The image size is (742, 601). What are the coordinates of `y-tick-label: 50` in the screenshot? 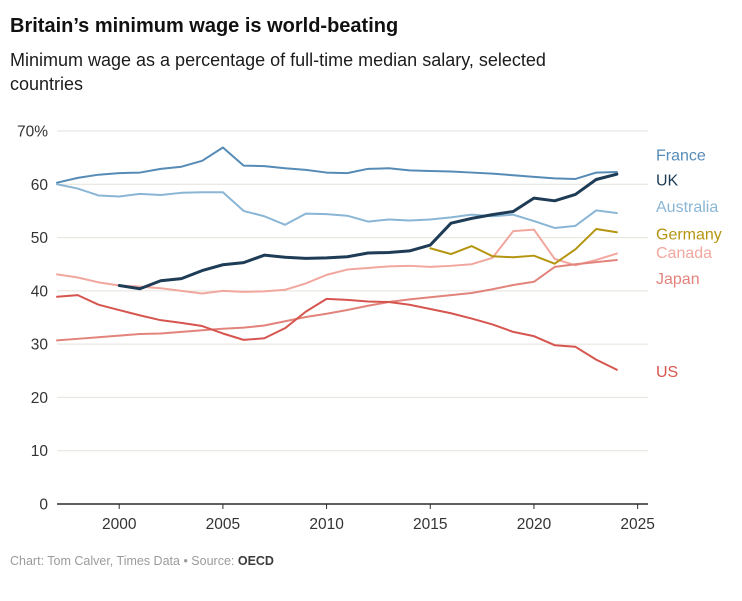 It's located at (40, 238).